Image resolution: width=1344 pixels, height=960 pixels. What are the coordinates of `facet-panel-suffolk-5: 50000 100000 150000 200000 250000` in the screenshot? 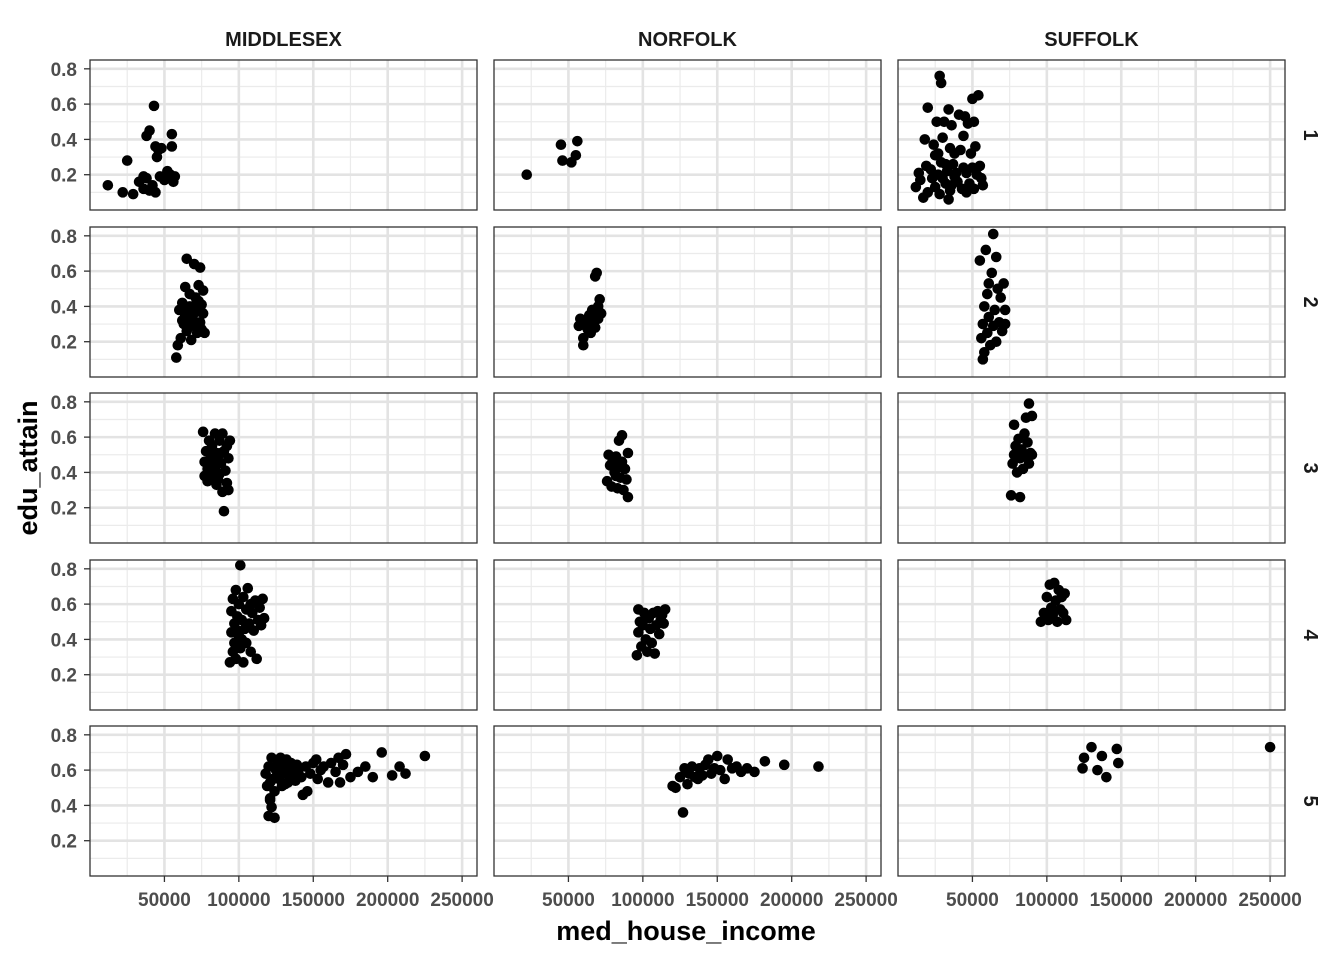 It's located at (1099, 818).